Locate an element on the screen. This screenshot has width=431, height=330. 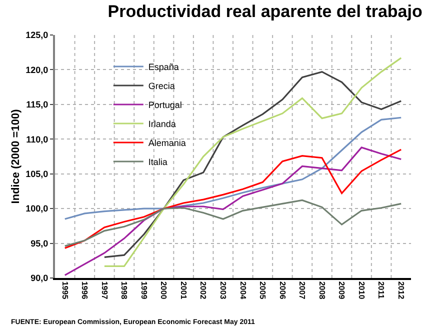
legend-label: Portugal is located at coordinates (165, 105).